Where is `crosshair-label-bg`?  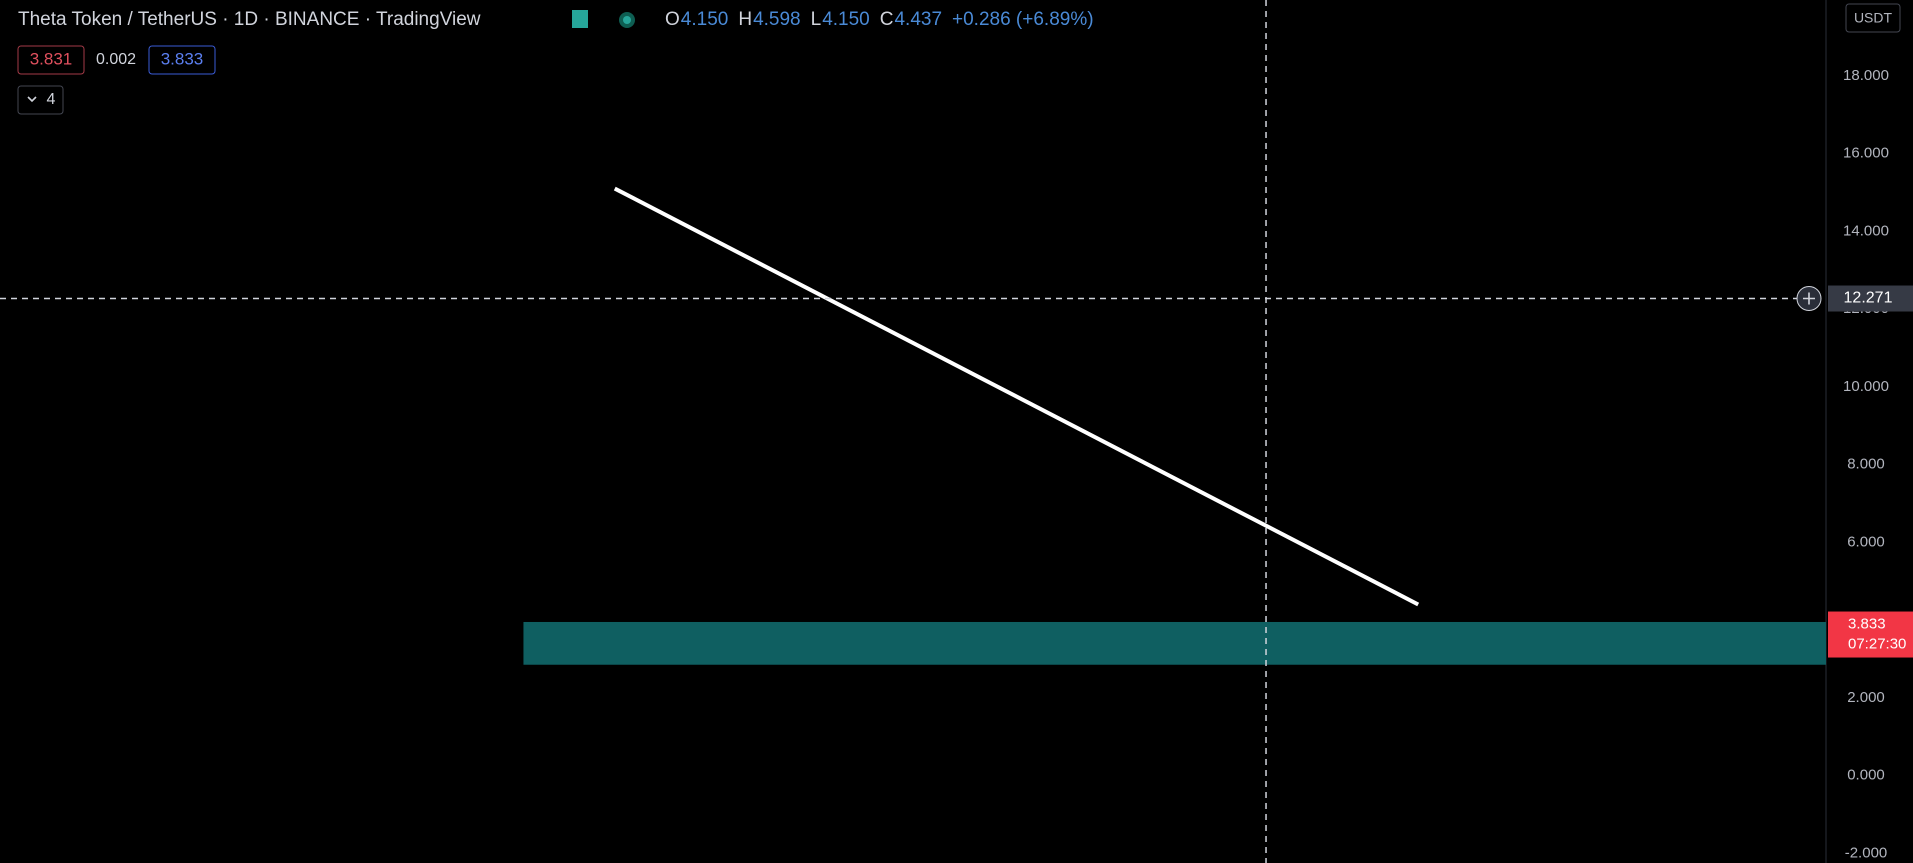
crosshair-label-bg is located at coordinates (1870, 298).